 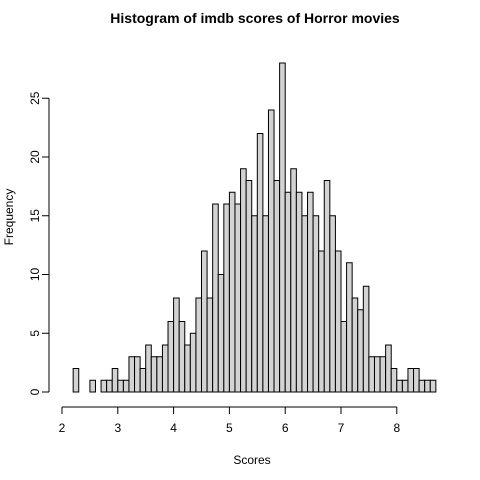 I want to click on x-tick-label: 5, so click(x=229, y=428).